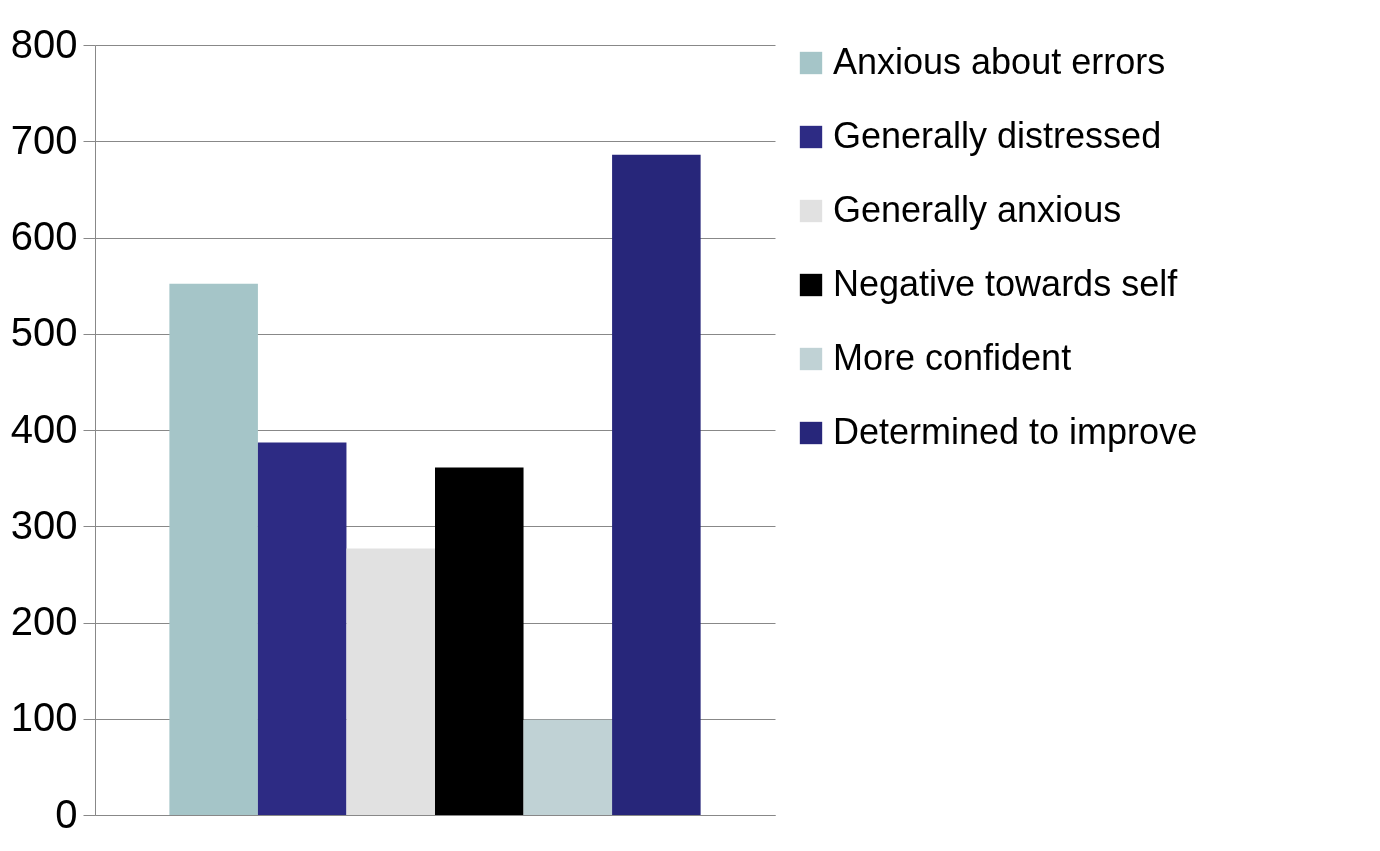  I want to click on y-tick-label: 800, so click(44, 43).